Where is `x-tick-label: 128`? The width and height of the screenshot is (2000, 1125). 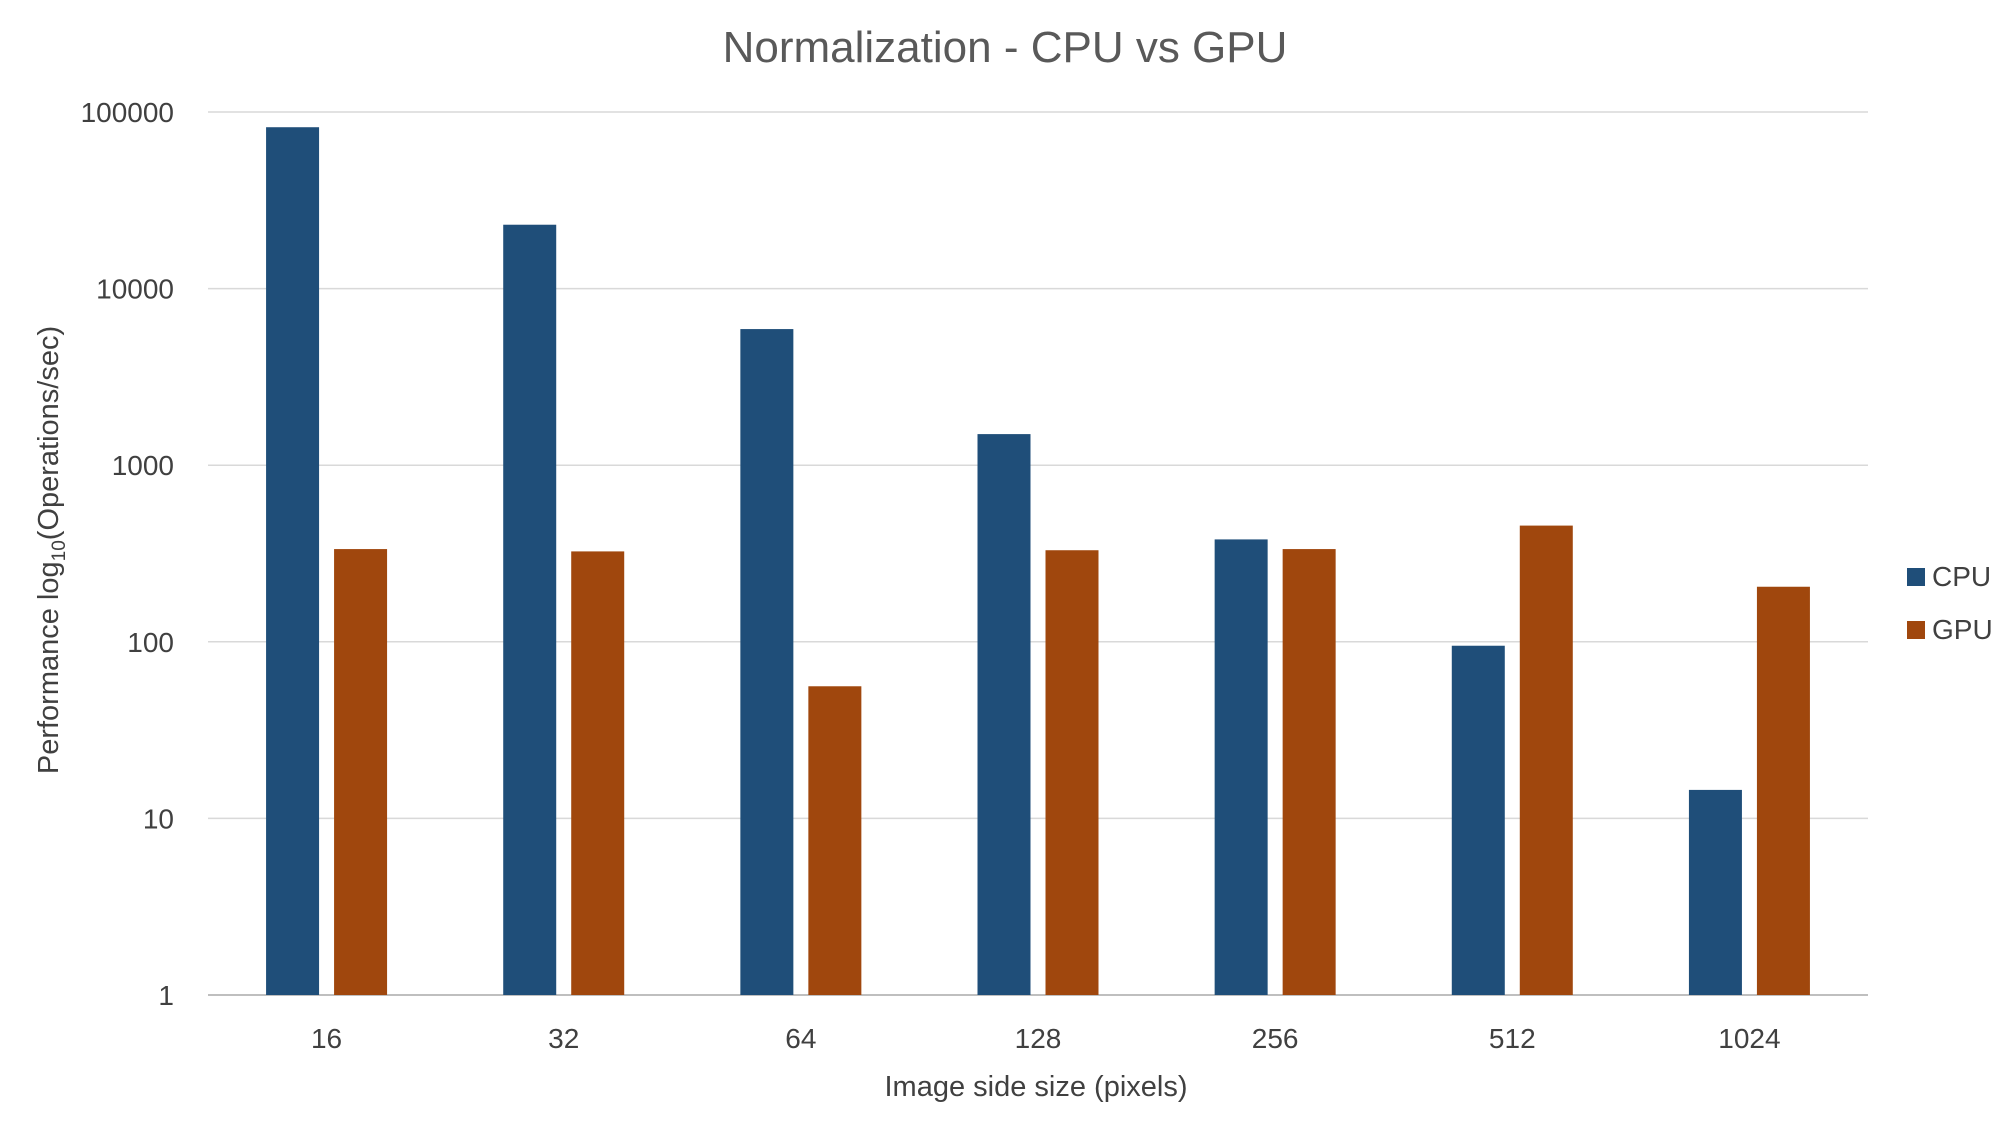
x-tick-label: 128 is located at coordinates (1038, 1038).